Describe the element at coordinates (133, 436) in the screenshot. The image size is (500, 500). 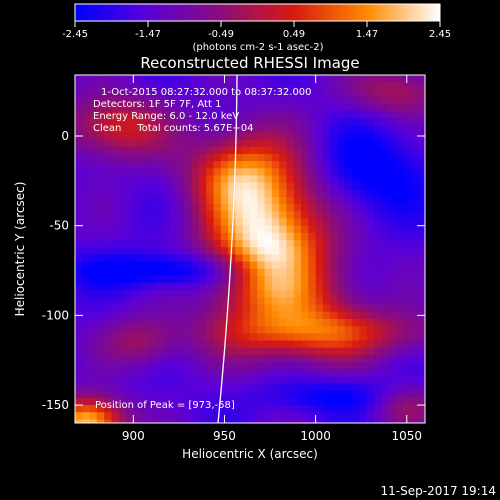
I see `x-tick-label: 900` at that location.